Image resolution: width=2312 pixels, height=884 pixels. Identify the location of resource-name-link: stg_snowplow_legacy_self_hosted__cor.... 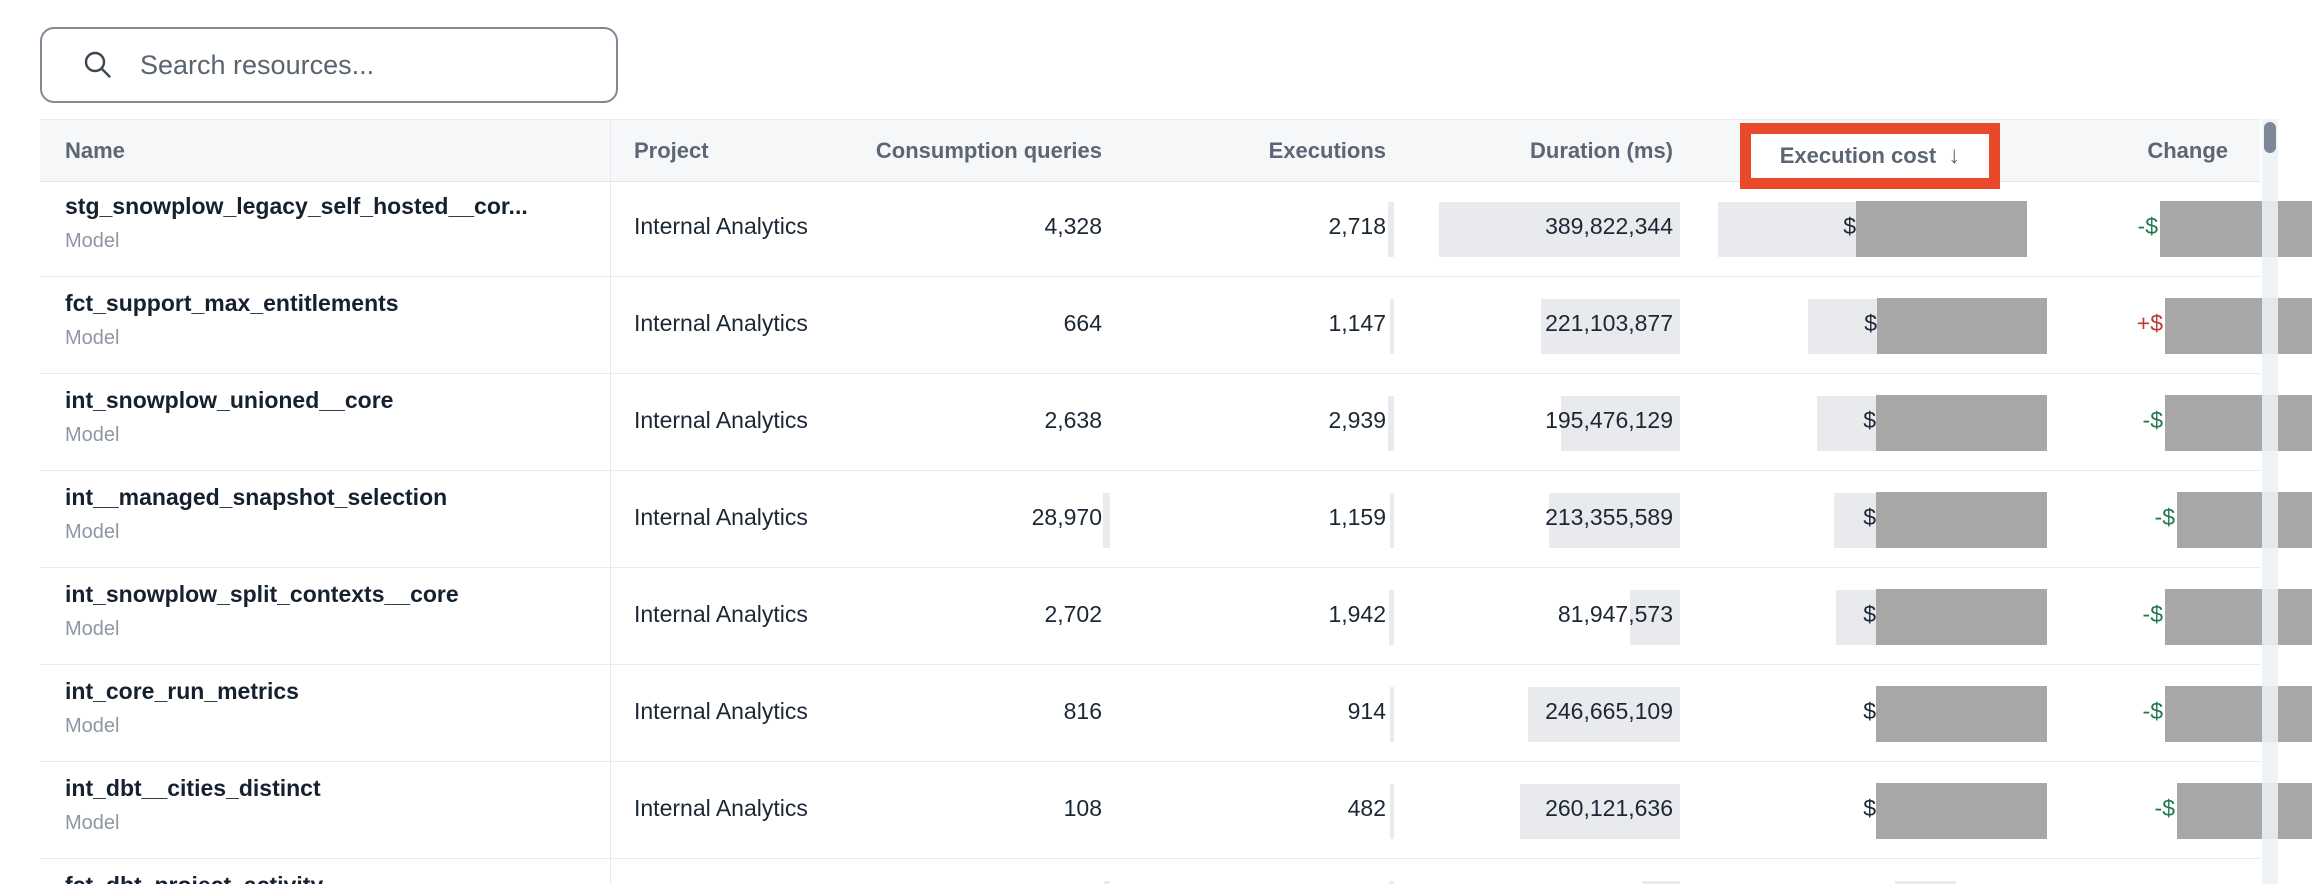
(296, 206).